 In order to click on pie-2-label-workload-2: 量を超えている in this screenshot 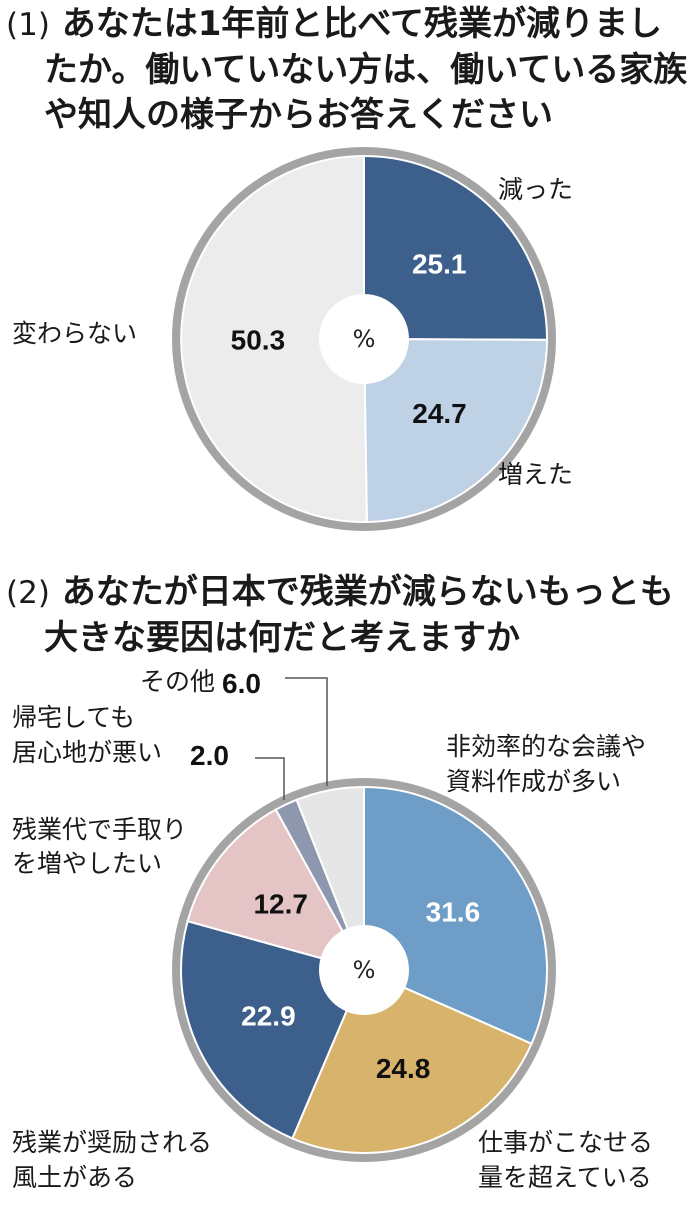, I will do `click(565, 1177)`.